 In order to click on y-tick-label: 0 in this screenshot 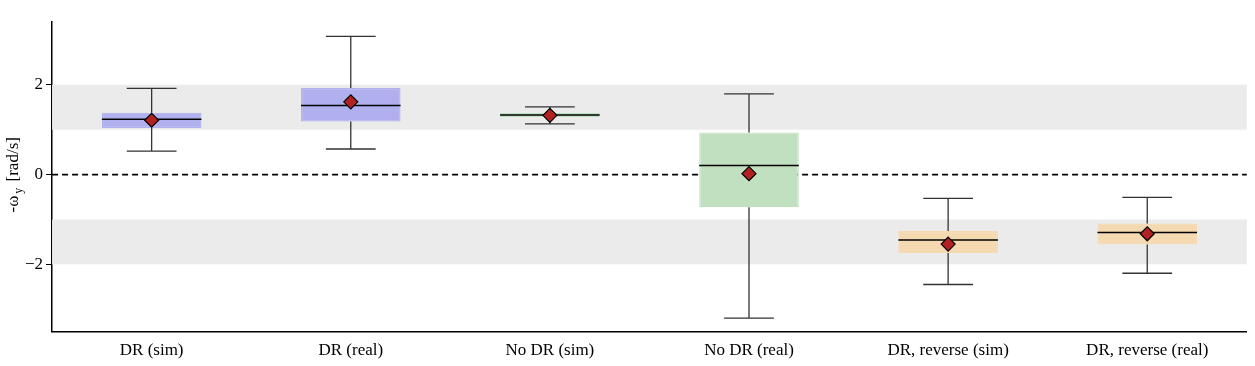, I will do `click(39, 174)`.